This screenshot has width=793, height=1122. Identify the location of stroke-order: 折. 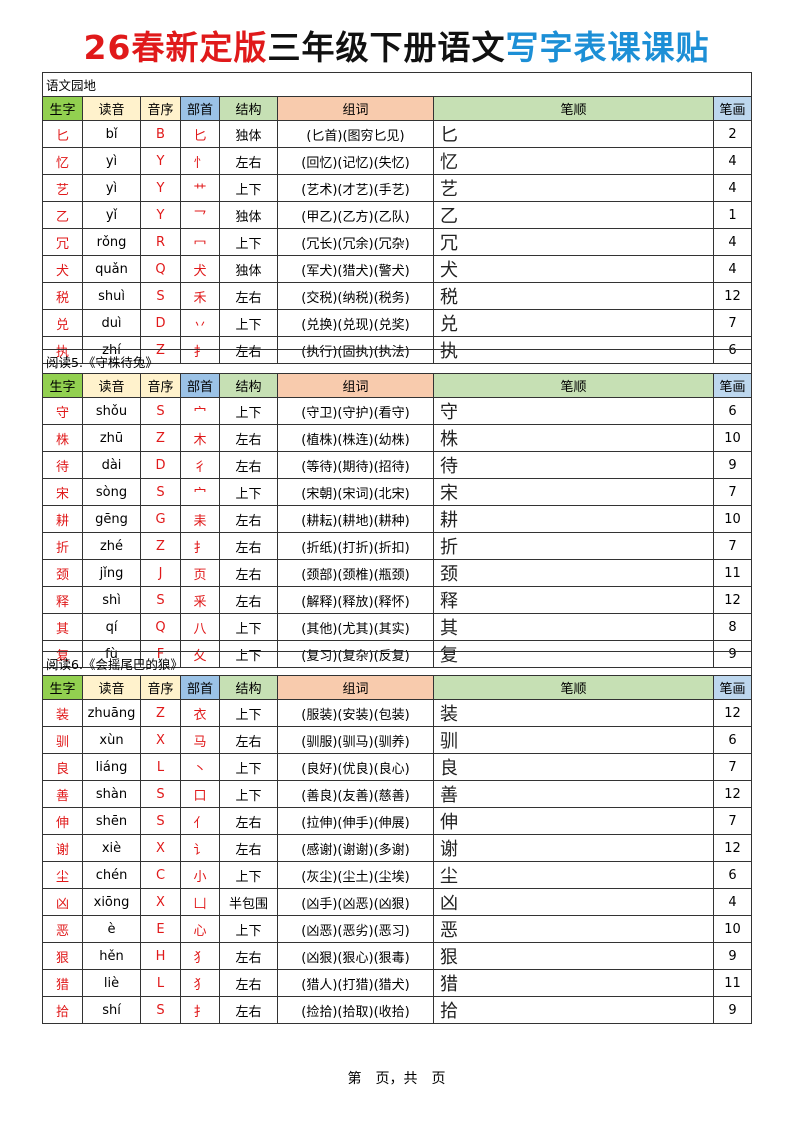
(573, 546).